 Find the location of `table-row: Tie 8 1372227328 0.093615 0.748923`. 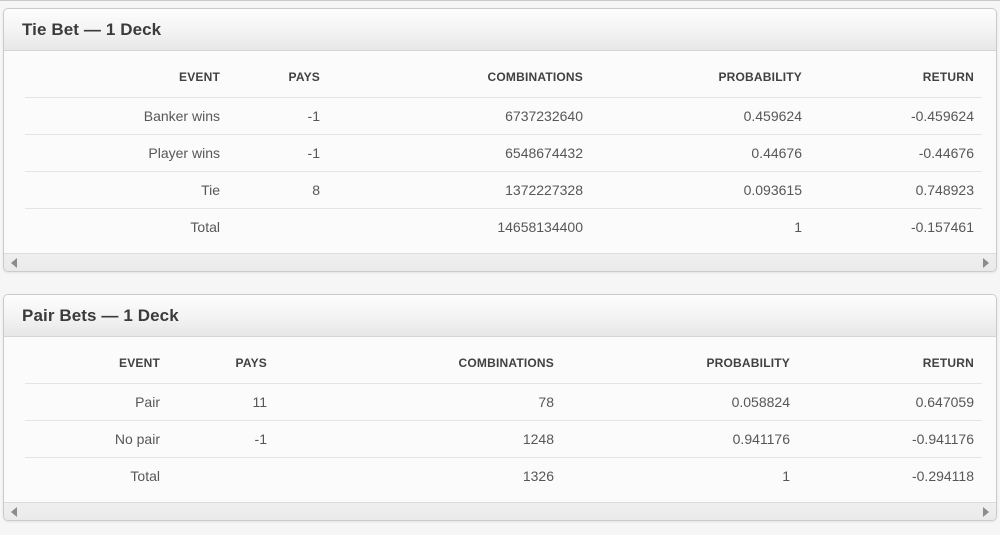

table-row: Tie 8 1372227328 0.093615 0.748923 is located at coordinates (503, 190).